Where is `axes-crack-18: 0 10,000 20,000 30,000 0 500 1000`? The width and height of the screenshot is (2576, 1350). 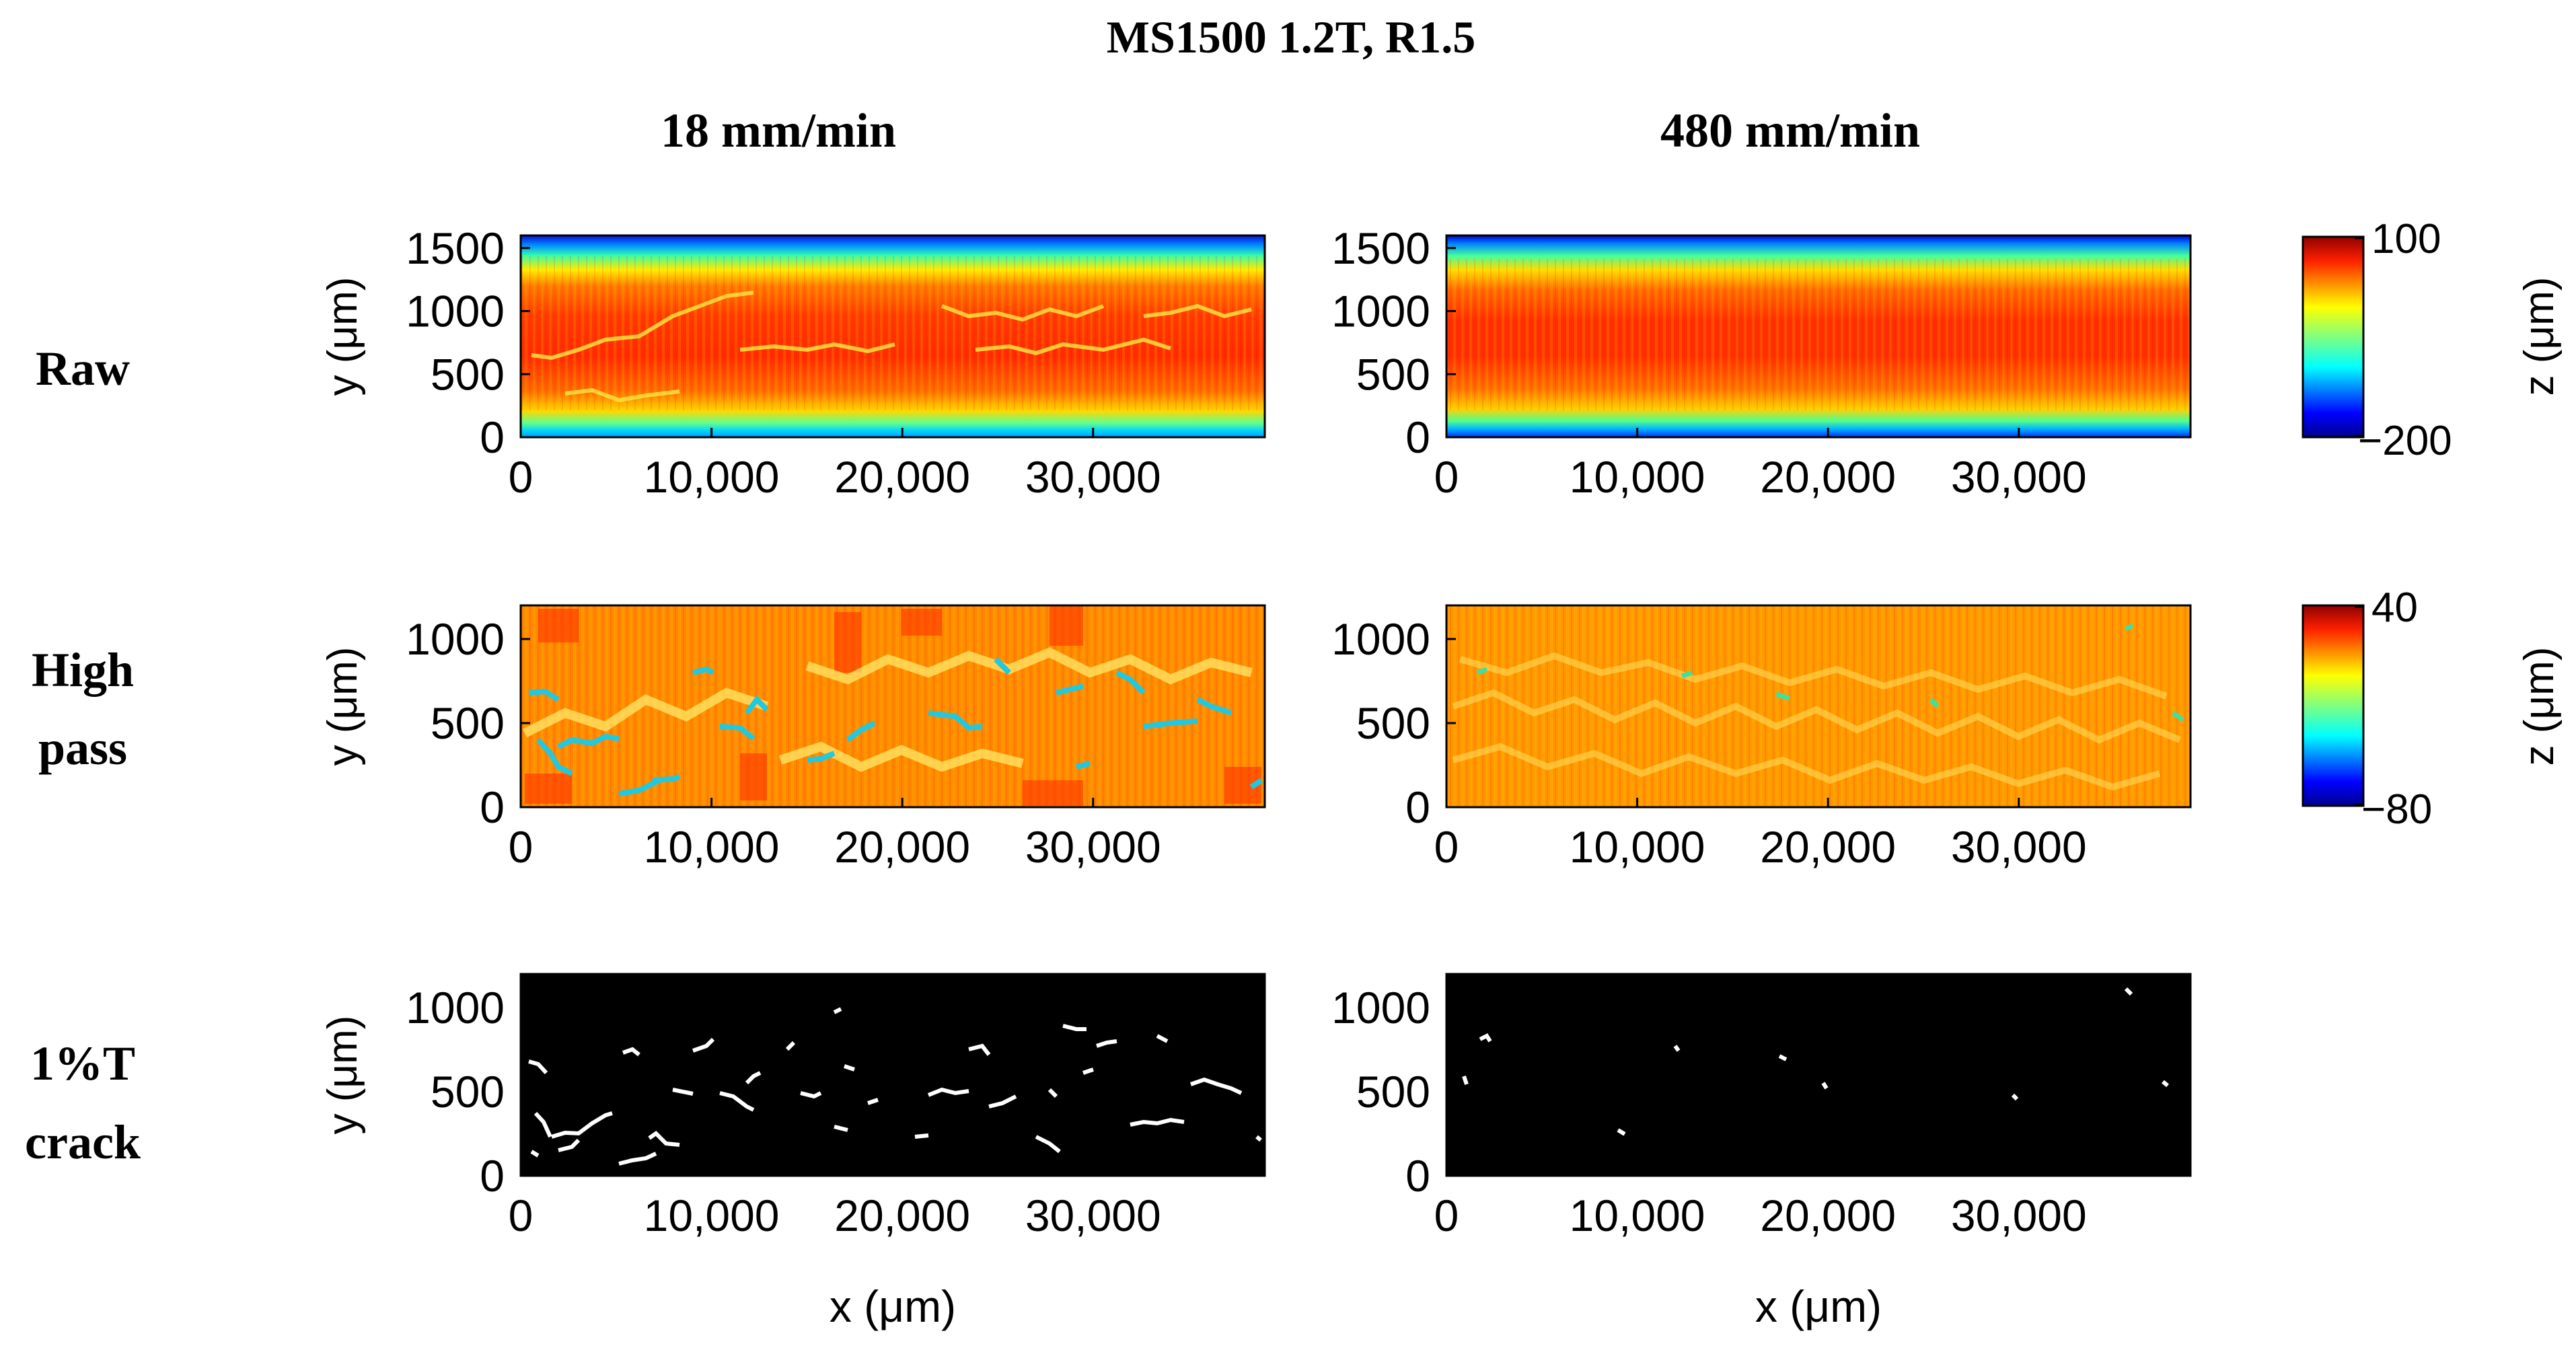 axes-crack-18: 0 10,000 20,000 30,000 0 500 1000 is located at coordinates (783, 1111).